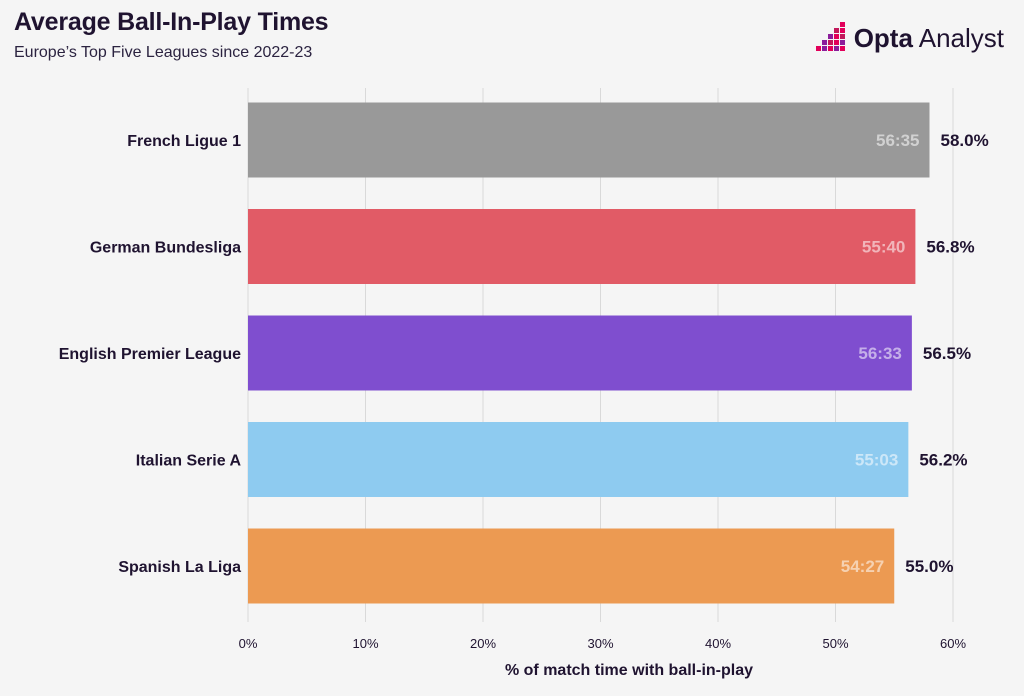 Image resolution: width=1024 pixels, height=696 pixels. Describe the element at coordinates (171, 22) in the screenshot. I see `chart-title: Average Ball-In-Play Times` at that location.